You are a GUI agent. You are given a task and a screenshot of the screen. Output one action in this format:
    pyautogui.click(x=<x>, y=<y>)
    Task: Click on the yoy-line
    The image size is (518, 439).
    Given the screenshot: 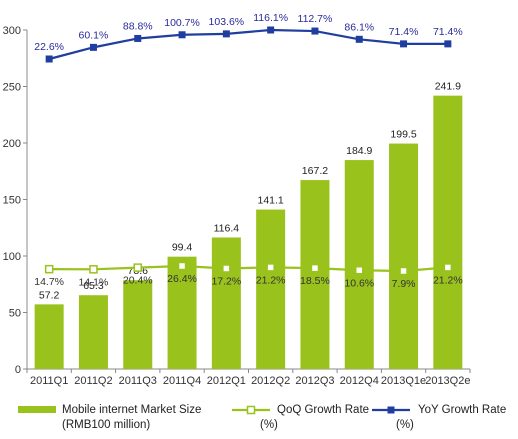 What is the action you would take?
    pyautogui.click(x=248, y=44)
    